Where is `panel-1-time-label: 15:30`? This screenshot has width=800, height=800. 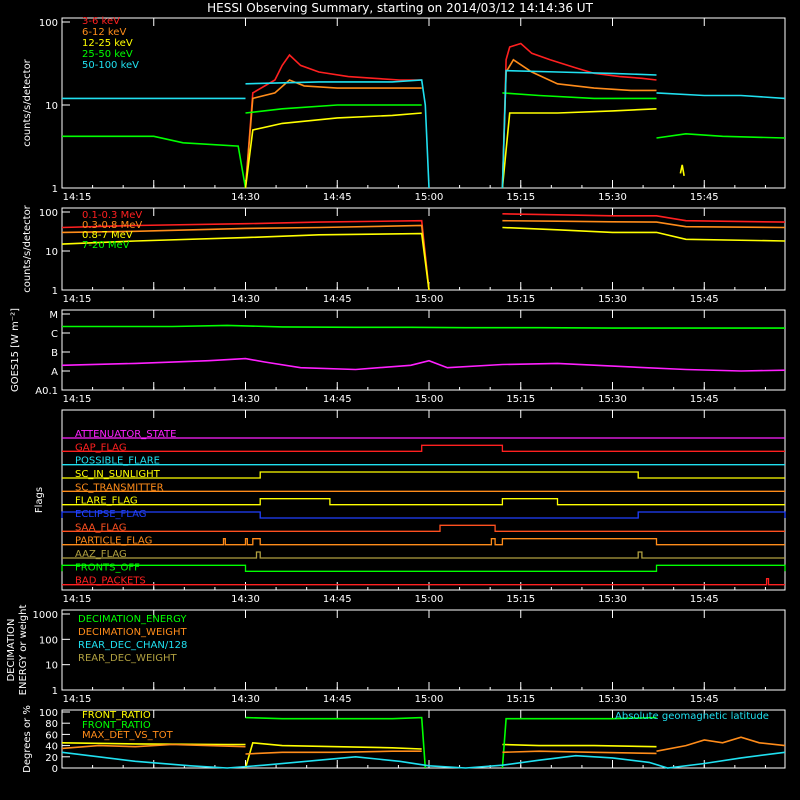 panel-1-time-label: 15:30 is located at coordinates (612, 299).